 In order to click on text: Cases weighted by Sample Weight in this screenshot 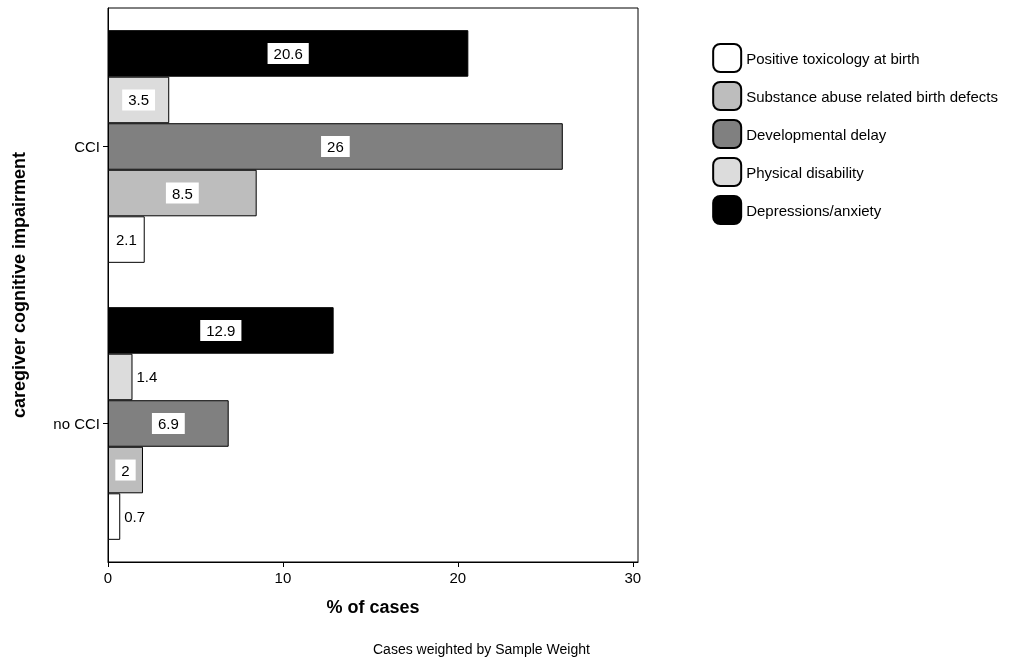, I will do `click(481, 649)`.